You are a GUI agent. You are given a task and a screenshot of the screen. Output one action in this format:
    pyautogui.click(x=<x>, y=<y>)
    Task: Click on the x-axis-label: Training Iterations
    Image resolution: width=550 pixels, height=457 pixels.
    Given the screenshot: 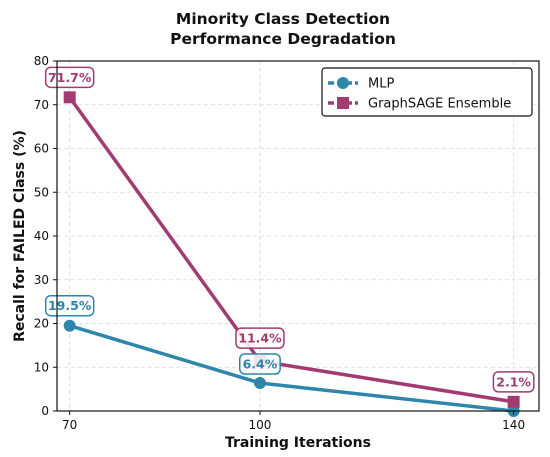 What is the action you would take?
    pyautogui.click(x=298, y=443)
    